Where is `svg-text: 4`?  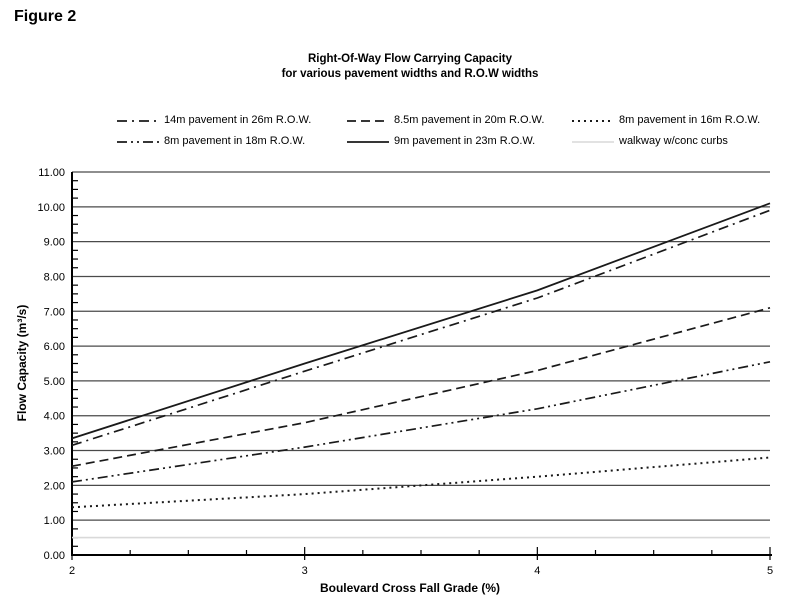 svg-text: 4 is located at coordinates (537, 571).